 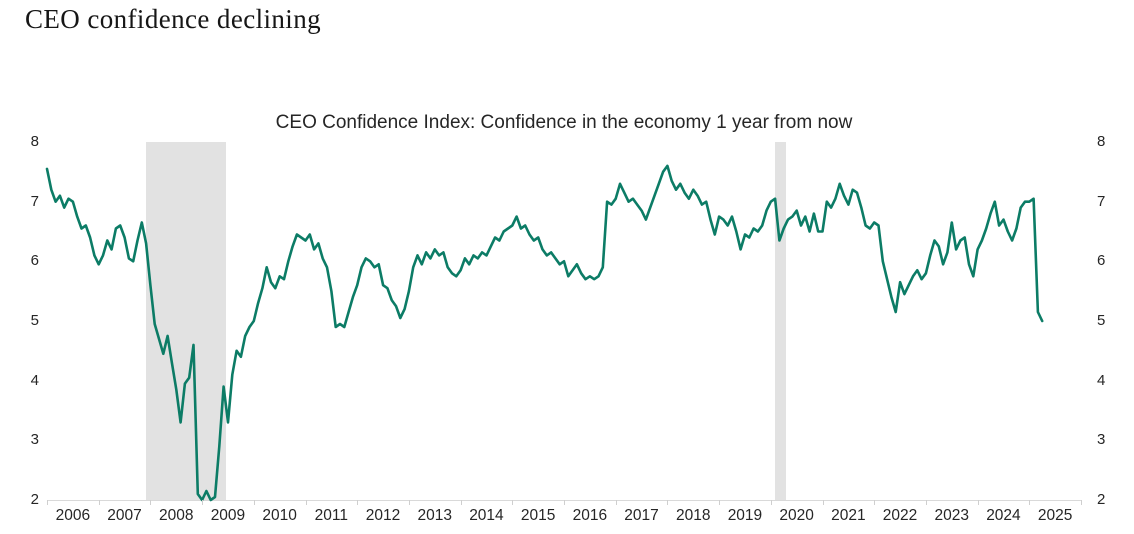 What do you see at coordinates (279, 515) in the screenshot?
I see `x-axis-label: 2010` at bounding box center [279, 515].